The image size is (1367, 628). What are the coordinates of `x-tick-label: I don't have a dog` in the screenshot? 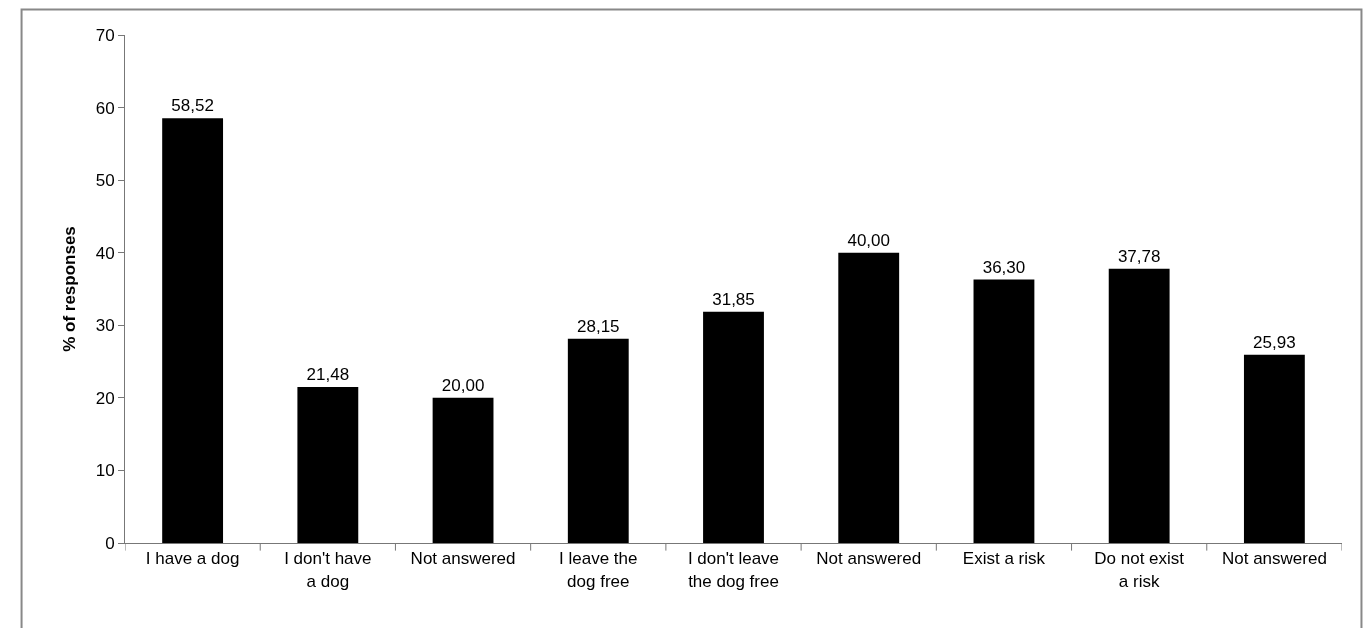 It's located at (328, 570).